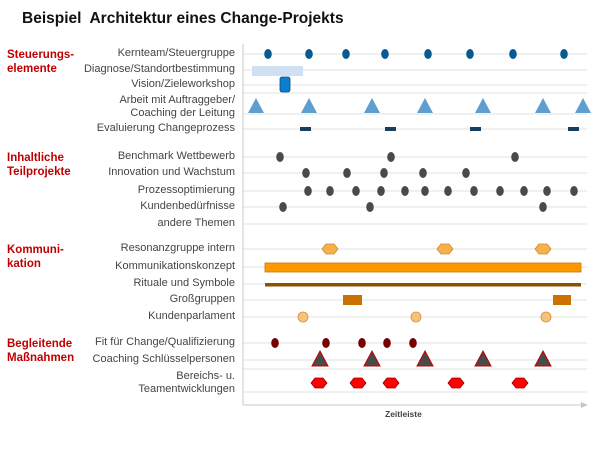  What do you see at coordinates (196, 223) in the screenshot?
I see `row-label: andere Themen` at bounding box center [196, 223].